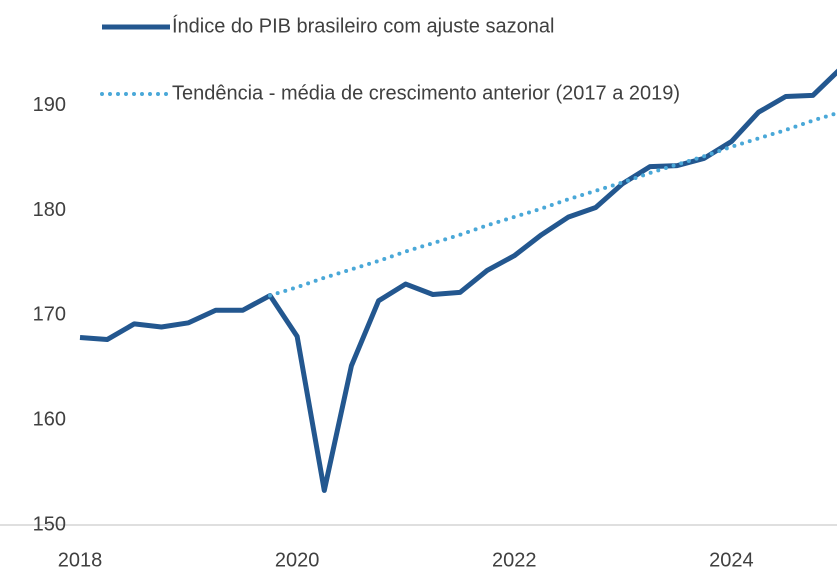 The height and width of the screenshot is (573, 837). Describe the element at coordinates (731, 560) in the screenshot. I see `x-tick-label: 2024` at that location.